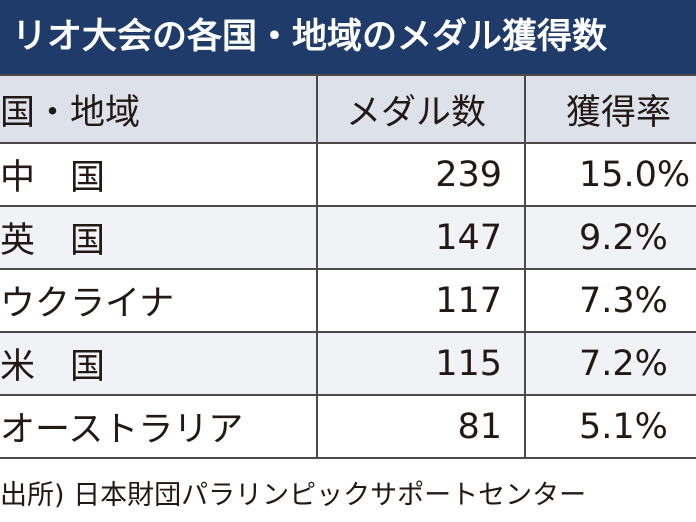  What do you see at coordinates (159, 109) in the screenshot?
I see `header-country: 国・地域` at bounding box center [159, 109].